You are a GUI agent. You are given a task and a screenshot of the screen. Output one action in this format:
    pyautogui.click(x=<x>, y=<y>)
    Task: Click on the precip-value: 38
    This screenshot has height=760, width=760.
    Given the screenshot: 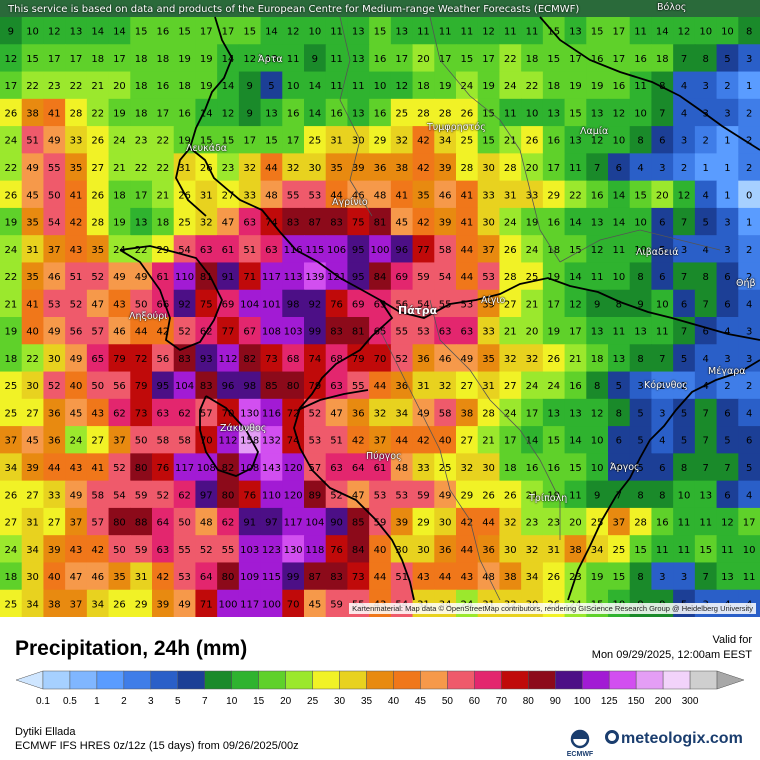 What is the action you would take?
    pyautogui.click(x=401, y=168)
    